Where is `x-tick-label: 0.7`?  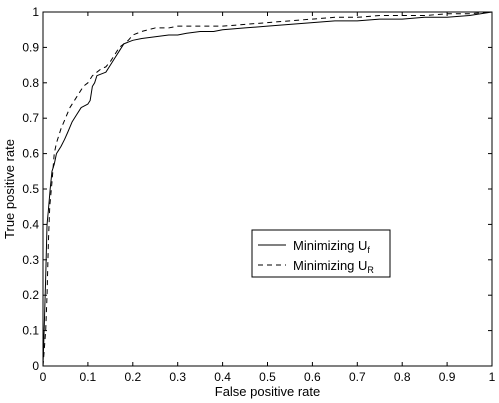
x-tick-label: 0.7 is located at coordinates (357, 377).